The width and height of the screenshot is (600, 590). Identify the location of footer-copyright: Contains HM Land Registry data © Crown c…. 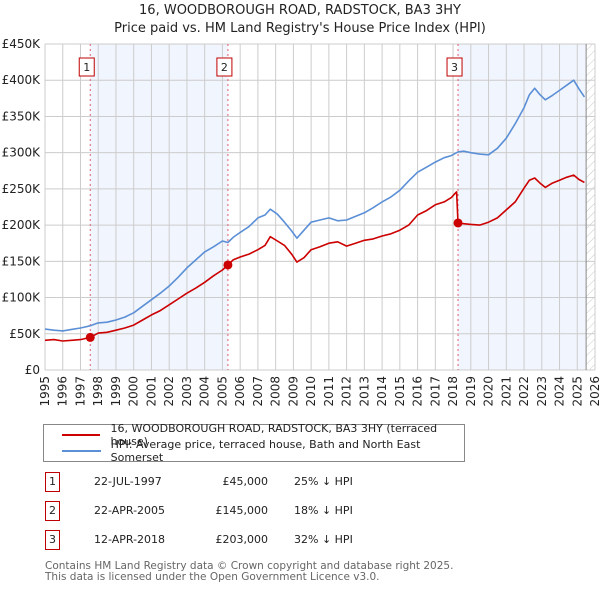
(249, 566).